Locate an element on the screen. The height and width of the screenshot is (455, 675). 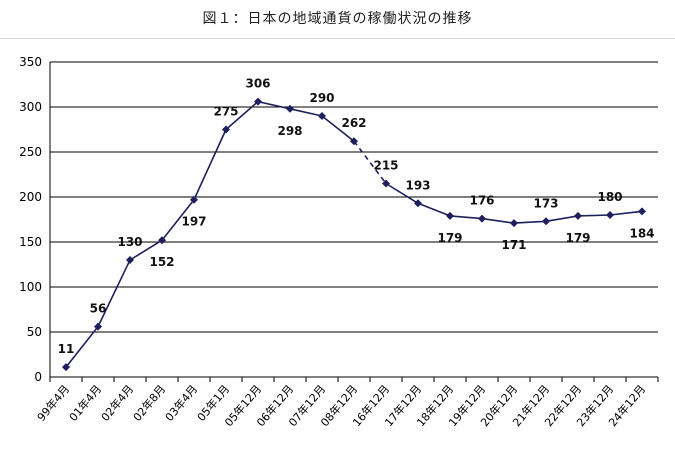
x-tick-label: 01年4月 is located at coordinates (85, 403).